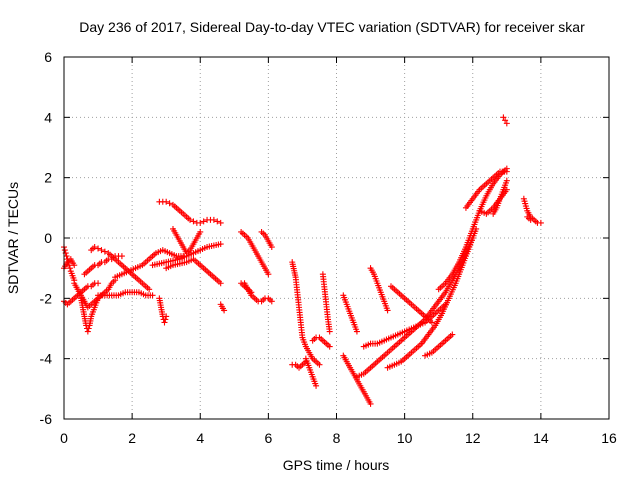 The height and width of the screenshot is (480, 640). What do you see at coordinates (46, 359) in the screenshot?
I see `y-tick-label: -4` at bounding box center [46, 359].